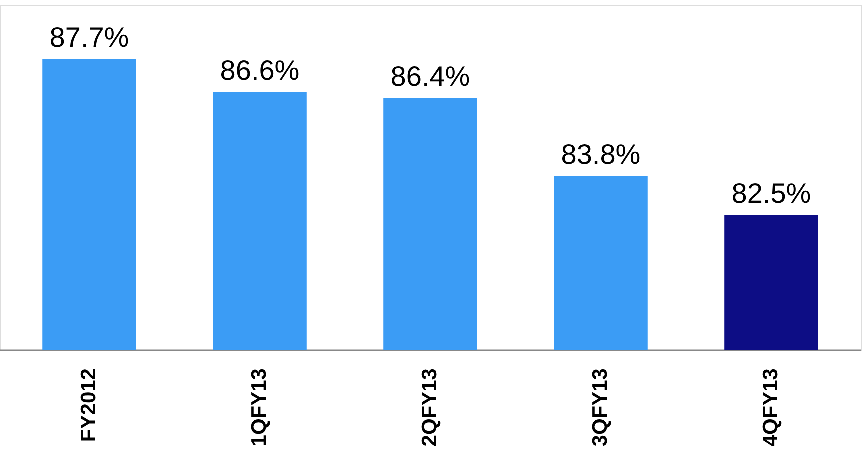 The image size is (866, 457). I want to click on data-label: 87.7%, so click(90, 37).